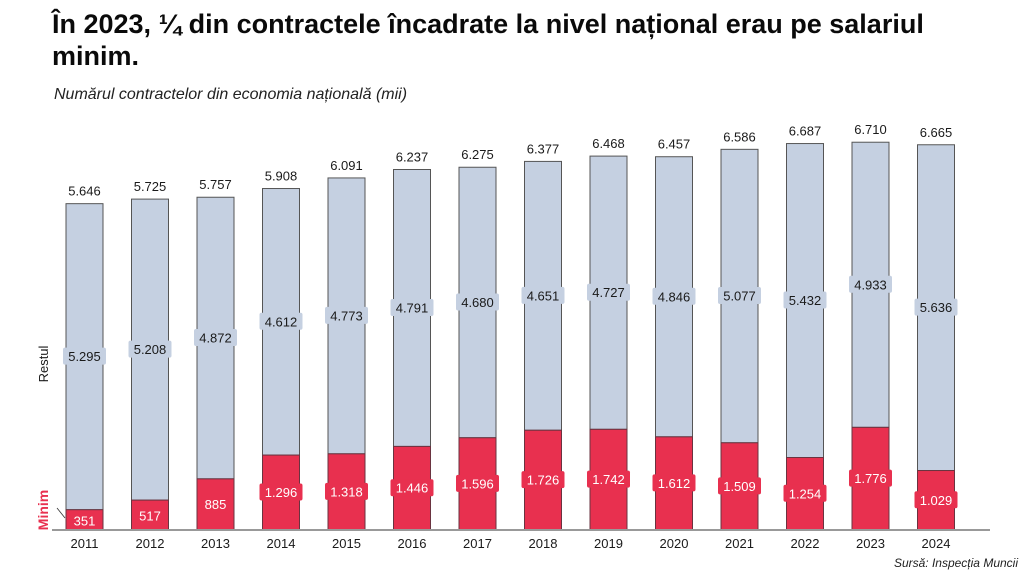 The width and height of the screenshot is (1024, 576). What do you see at coordinates (150, 186) in the screenshot?
I see `data-label-total: 5.725` at bounding box center [150, 186].